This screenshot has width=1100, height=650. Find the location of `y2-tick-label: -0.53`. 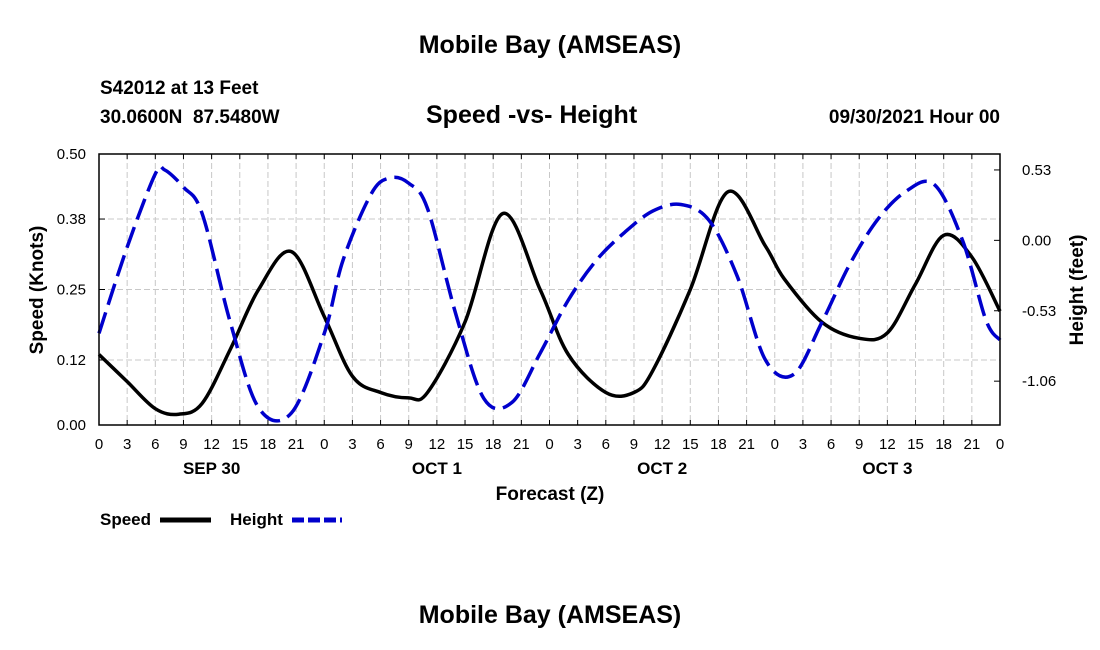

y2-tick-label: -0.53 is located at coordinates (1039, 311).